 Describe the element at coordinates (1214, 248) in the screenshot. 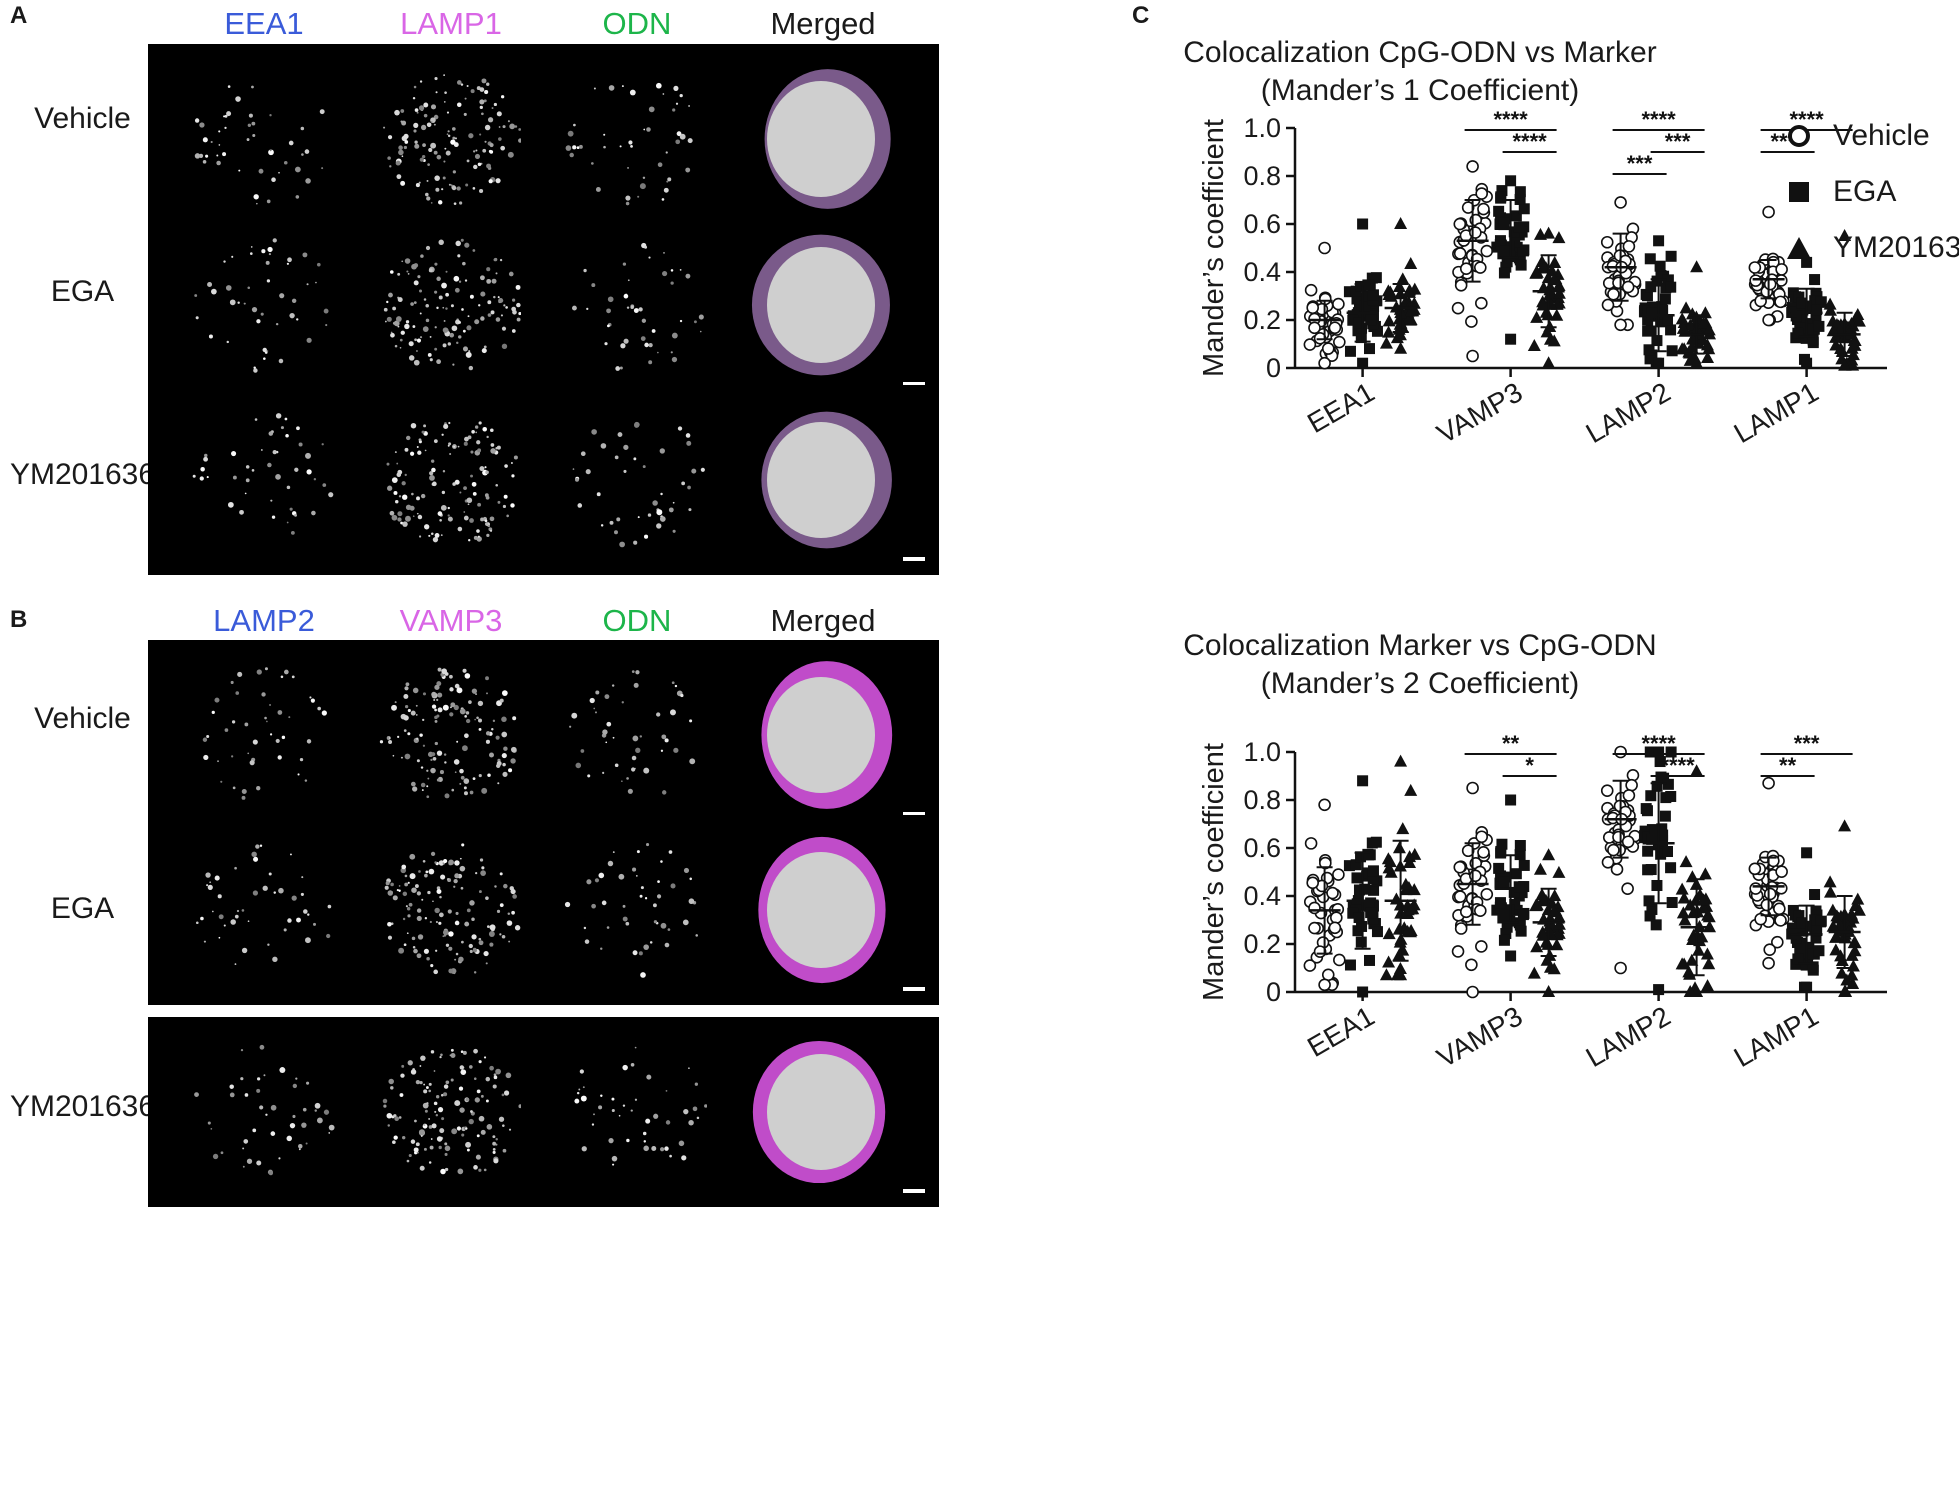

I see `y-axis-label: Mander’s coefficient` at that location.